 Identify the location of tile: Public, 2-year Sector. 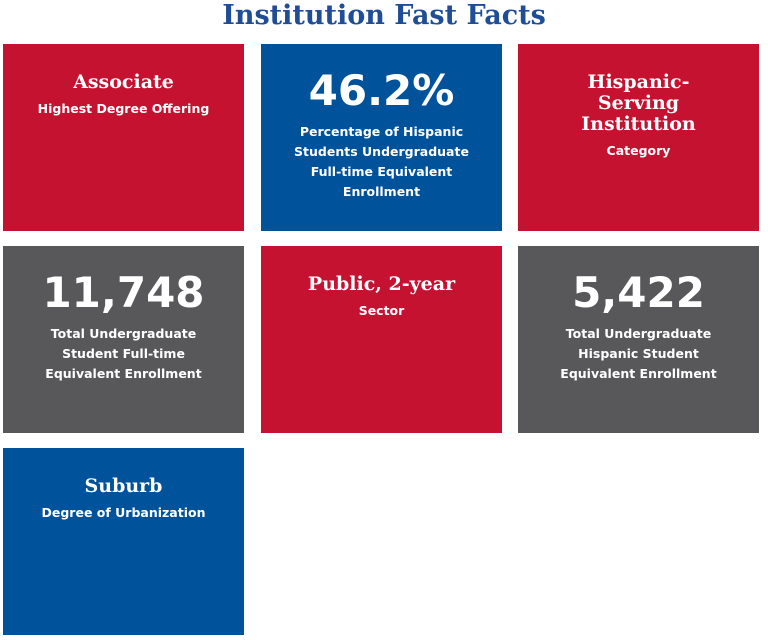
(381, 339).